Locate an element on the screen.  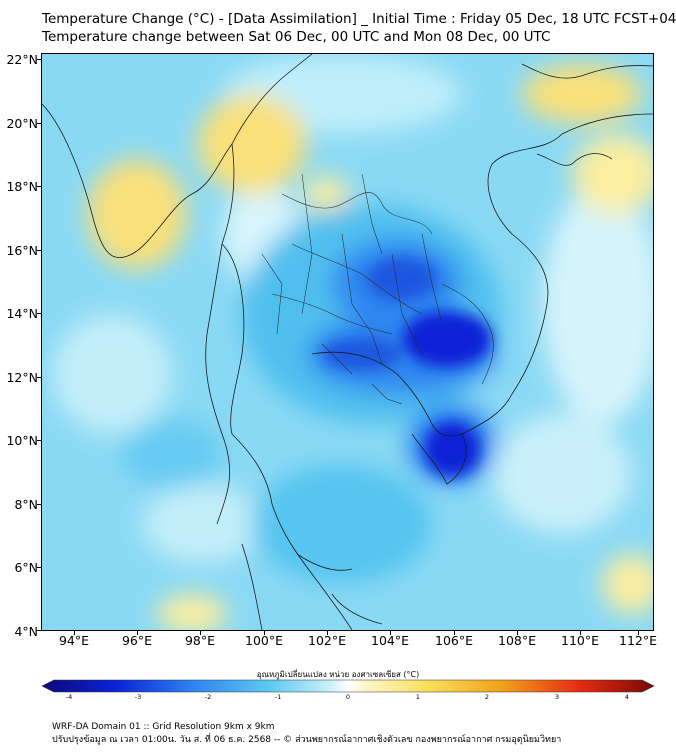
lat-tick-18: 18°N is located at coordinates (22, 186).